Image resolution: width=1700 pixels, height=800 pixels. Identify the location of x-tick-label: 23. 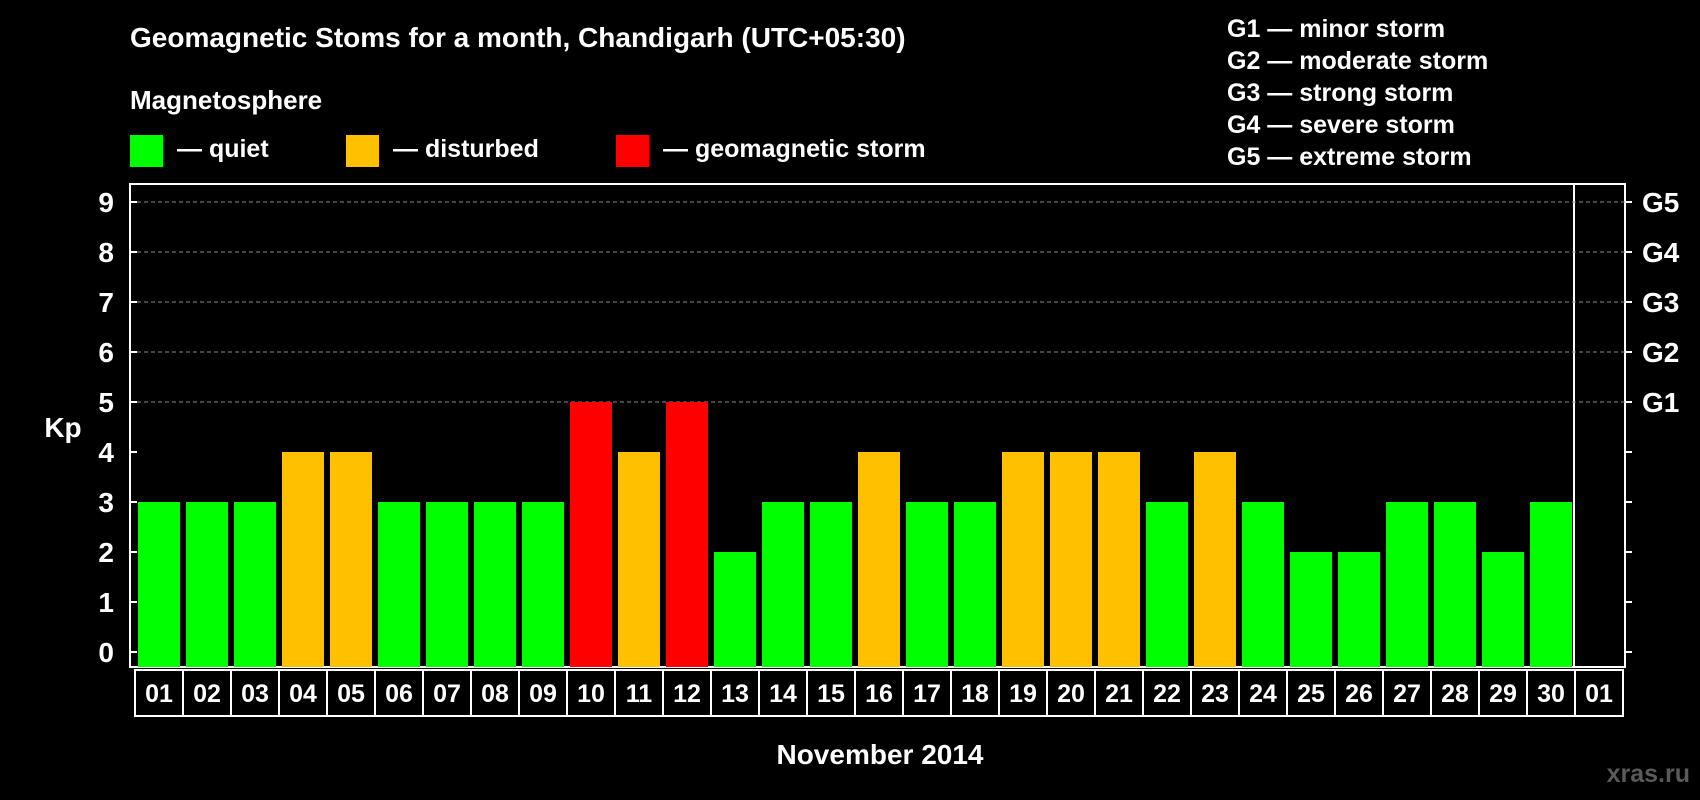
(1215, 694).